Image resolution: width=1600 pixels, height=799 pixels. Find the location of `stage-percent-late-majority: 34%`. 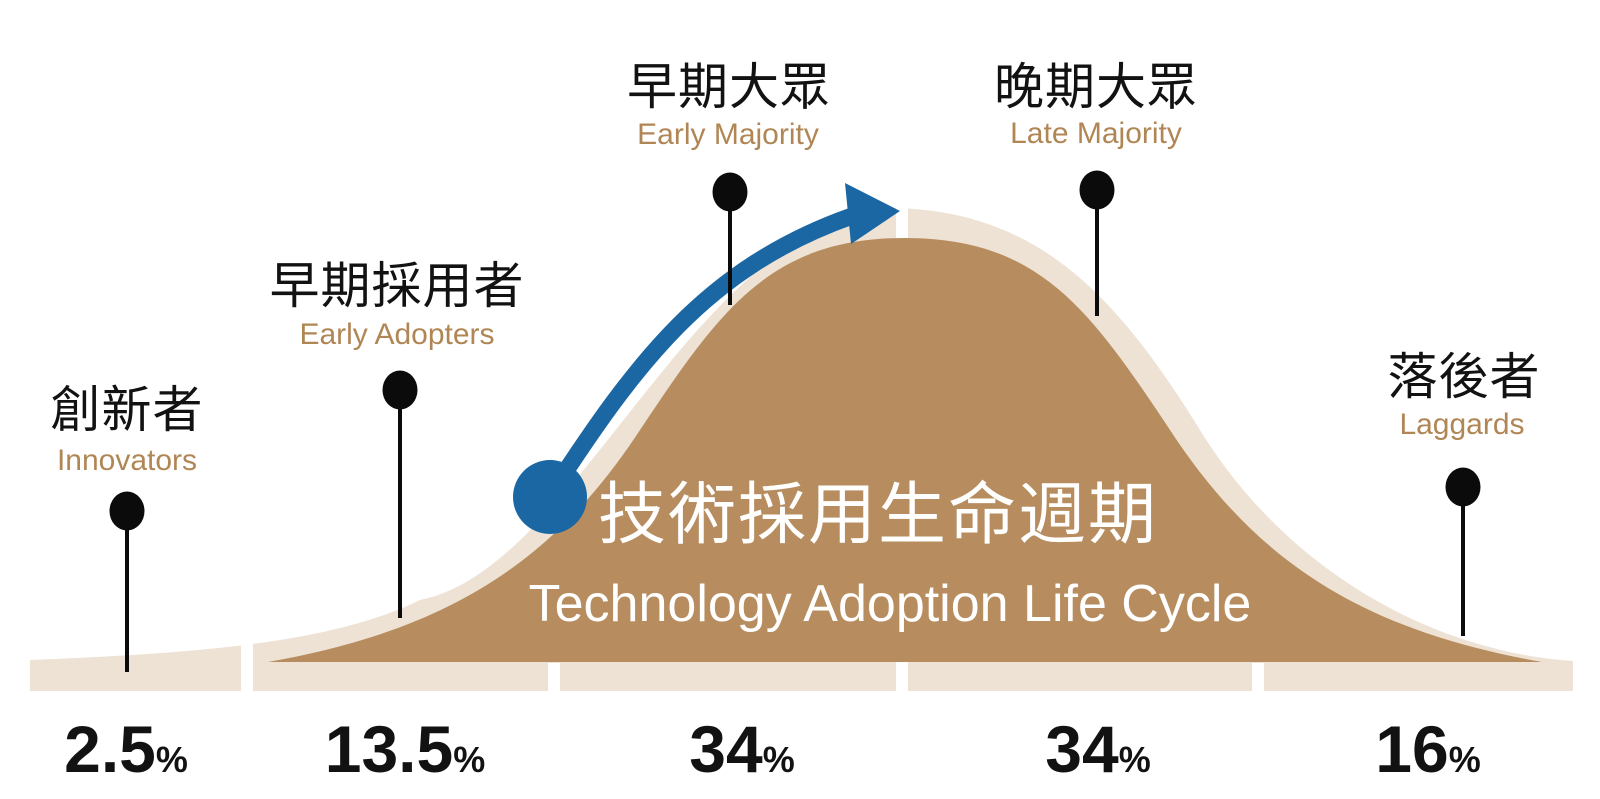

stage-percent-late-majority: 34% is located at coordinates (1097, 749).